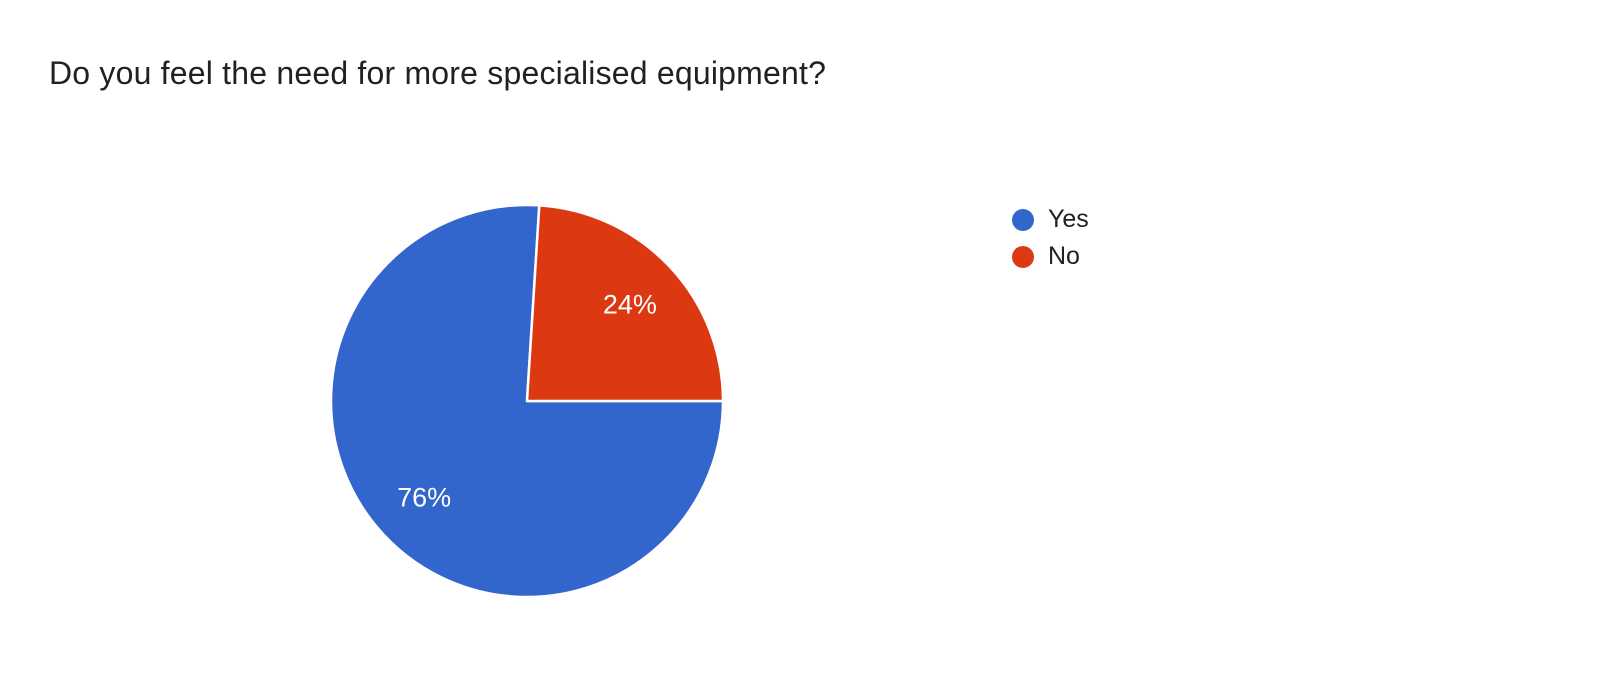 Image resolution: width=1600 pixels, height=673 pixels. Describe the element at coordinates (424, 498) in the screenshot. I see `slice-label-yes: 76%` at that location.